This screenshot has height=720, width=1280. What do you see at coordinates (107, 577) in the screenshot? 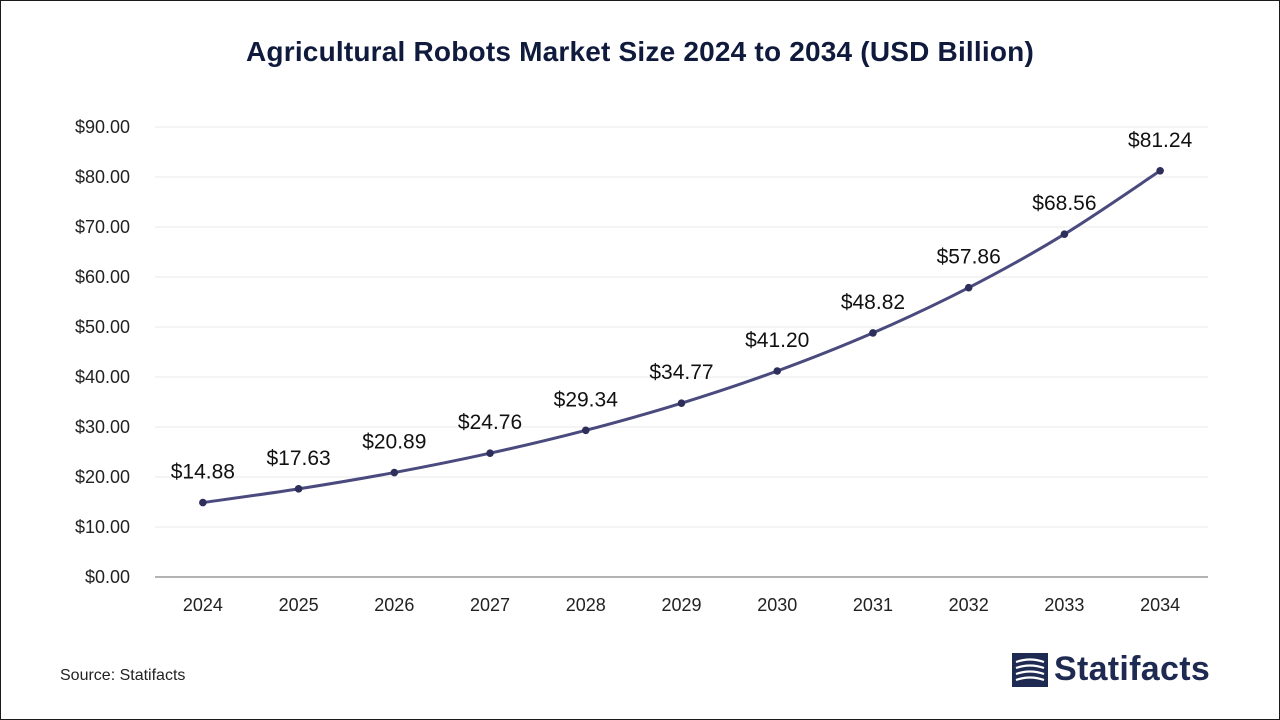
I see `y-tick-label: $0.00` at bounding box center [107, 577].